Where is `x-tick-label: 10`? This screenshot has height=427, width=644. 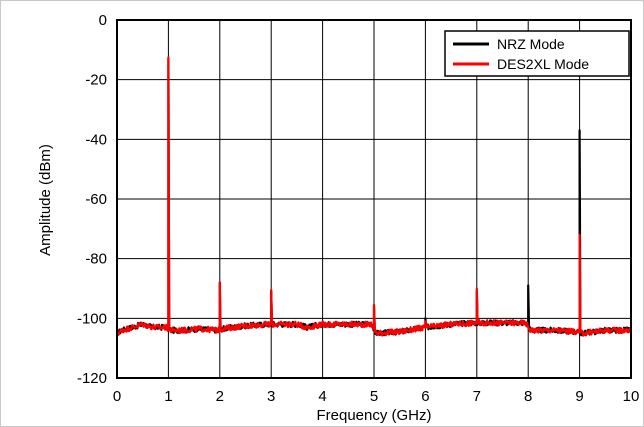
x-tick-label: 10 is located at coordinates (631, 396).